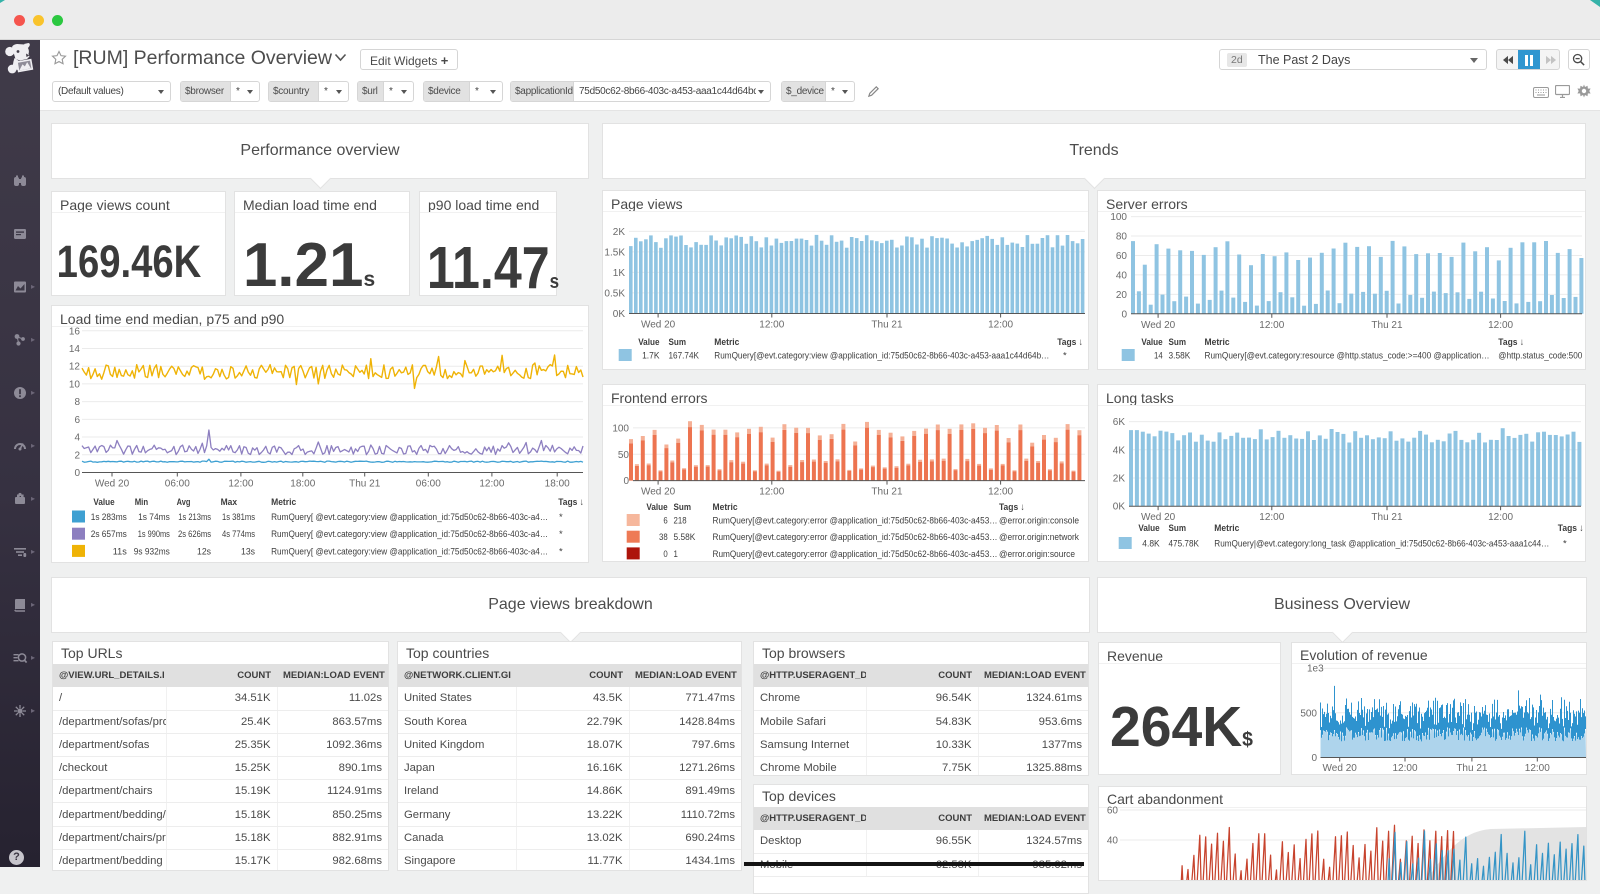 This screenshot has height=894, width=1600. What do you see at coordinates (663, 537) in the screenshot?
I see `svg-text: 38` at bounding box center [663, 537].